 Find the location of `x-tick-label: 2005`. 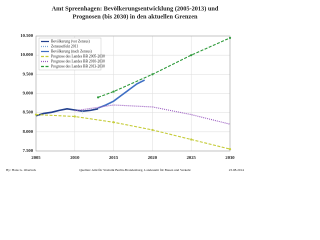

x-tick-label: 2005 is located at coordinates (36, 157).